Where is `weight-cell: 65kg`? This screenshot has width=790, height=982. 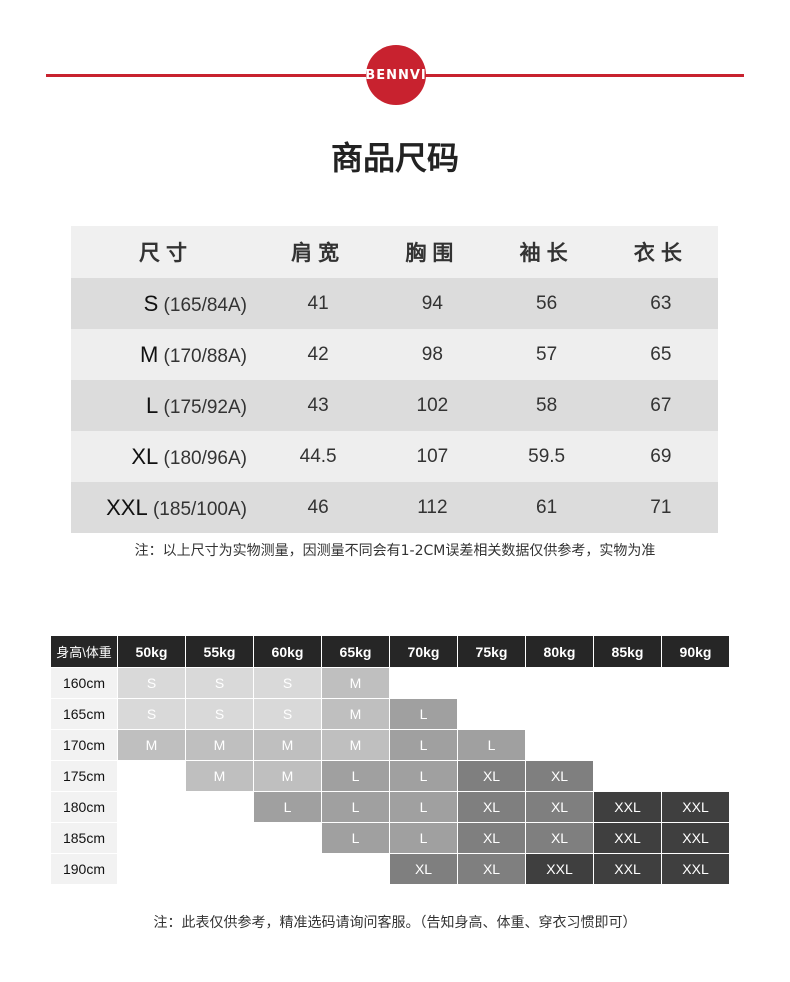
weight-cell: 65kg is located at coordinates (355, 651).